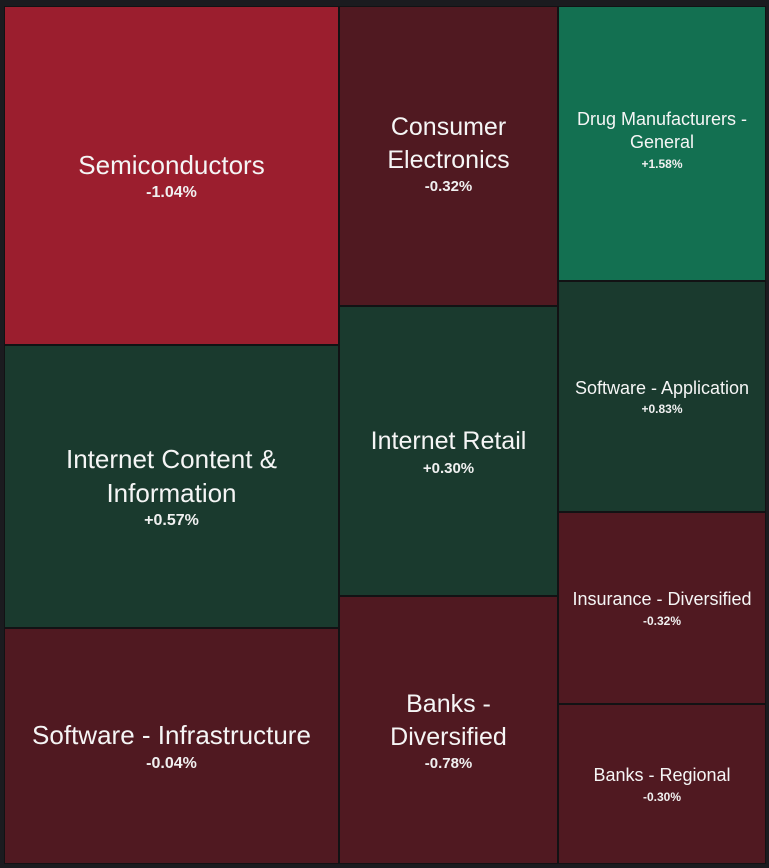 Image resolution: width=769 pixels, height=868 pixels. I want to click on tile-change: +0.57%, so click(171, 521).